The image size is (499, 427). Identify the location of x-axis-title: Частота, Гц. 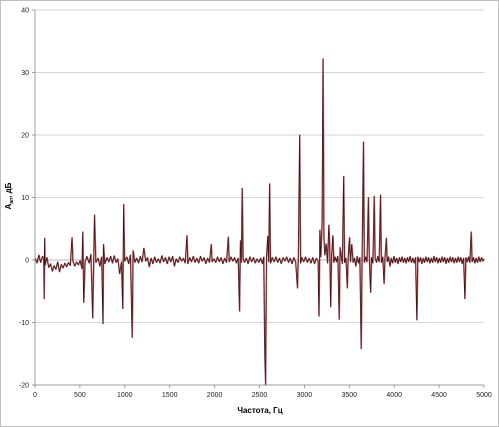
(259, 410).